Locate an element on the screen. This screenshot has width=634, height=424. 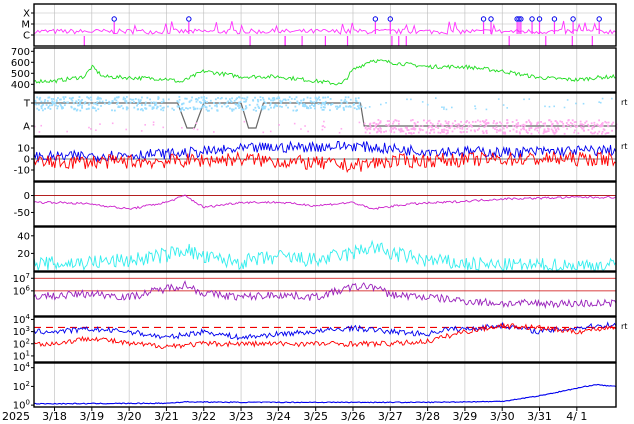
y-tick-label: 400 is located at coordinates (20, 85).